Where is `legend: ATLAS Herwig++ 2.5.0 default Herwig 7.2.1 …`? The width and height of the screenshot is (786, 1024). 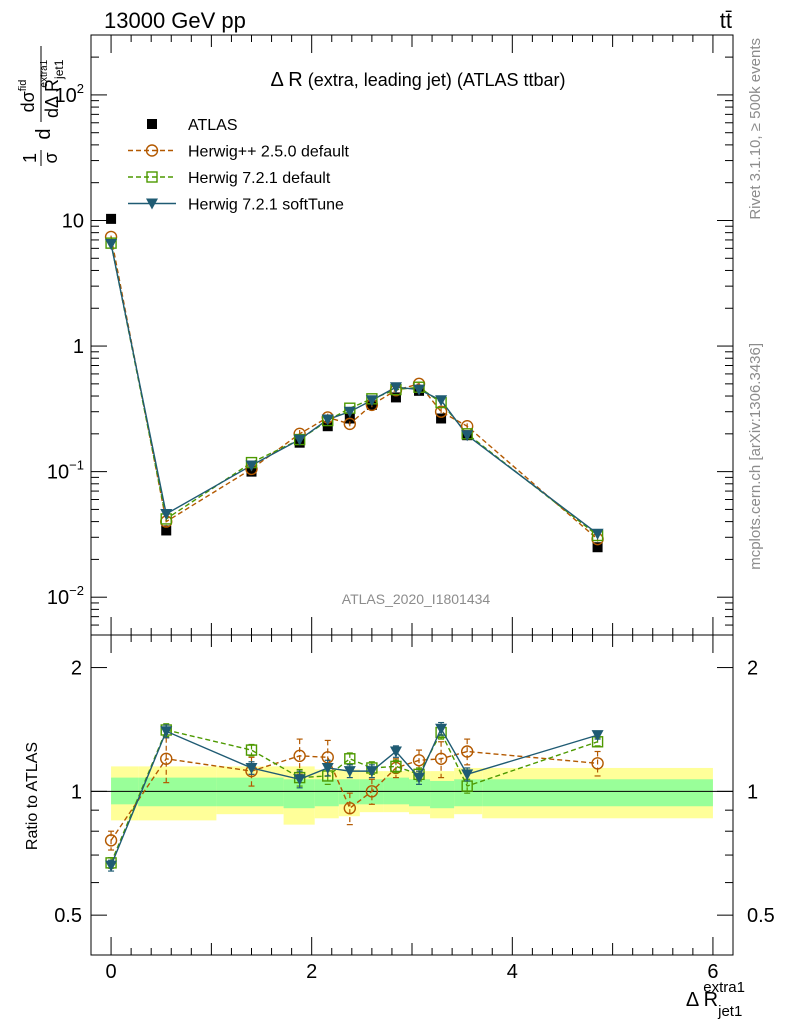
legend: ATLAS Herwig++ 2.5.0 default Herwig 7.2.1 … is located at coordinates (239, 165).